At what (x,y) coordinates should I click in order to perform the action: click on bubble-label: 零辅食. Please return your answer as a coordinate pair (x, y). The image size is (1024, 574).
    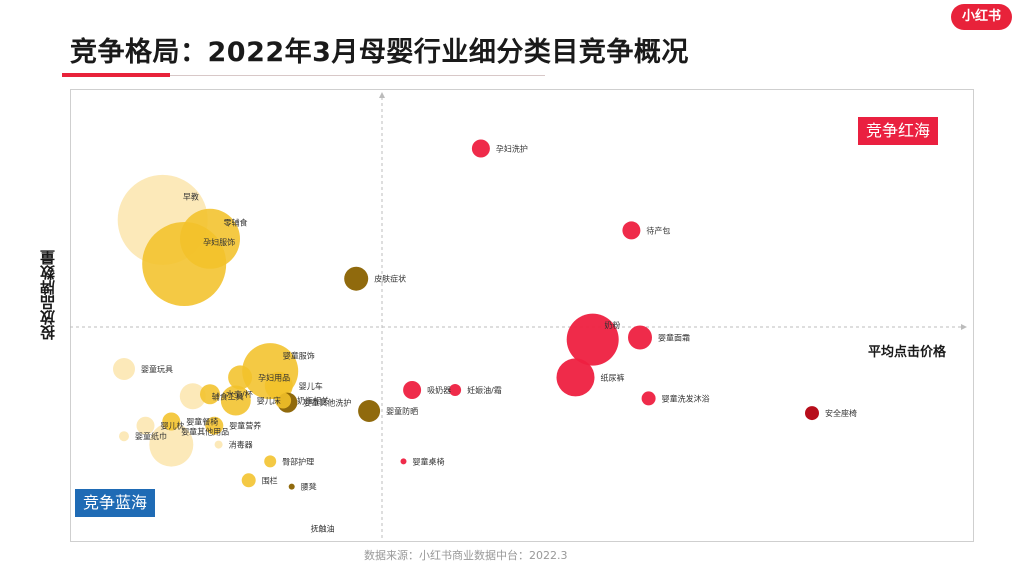
    Looking at the image, I should click on (236, 222).